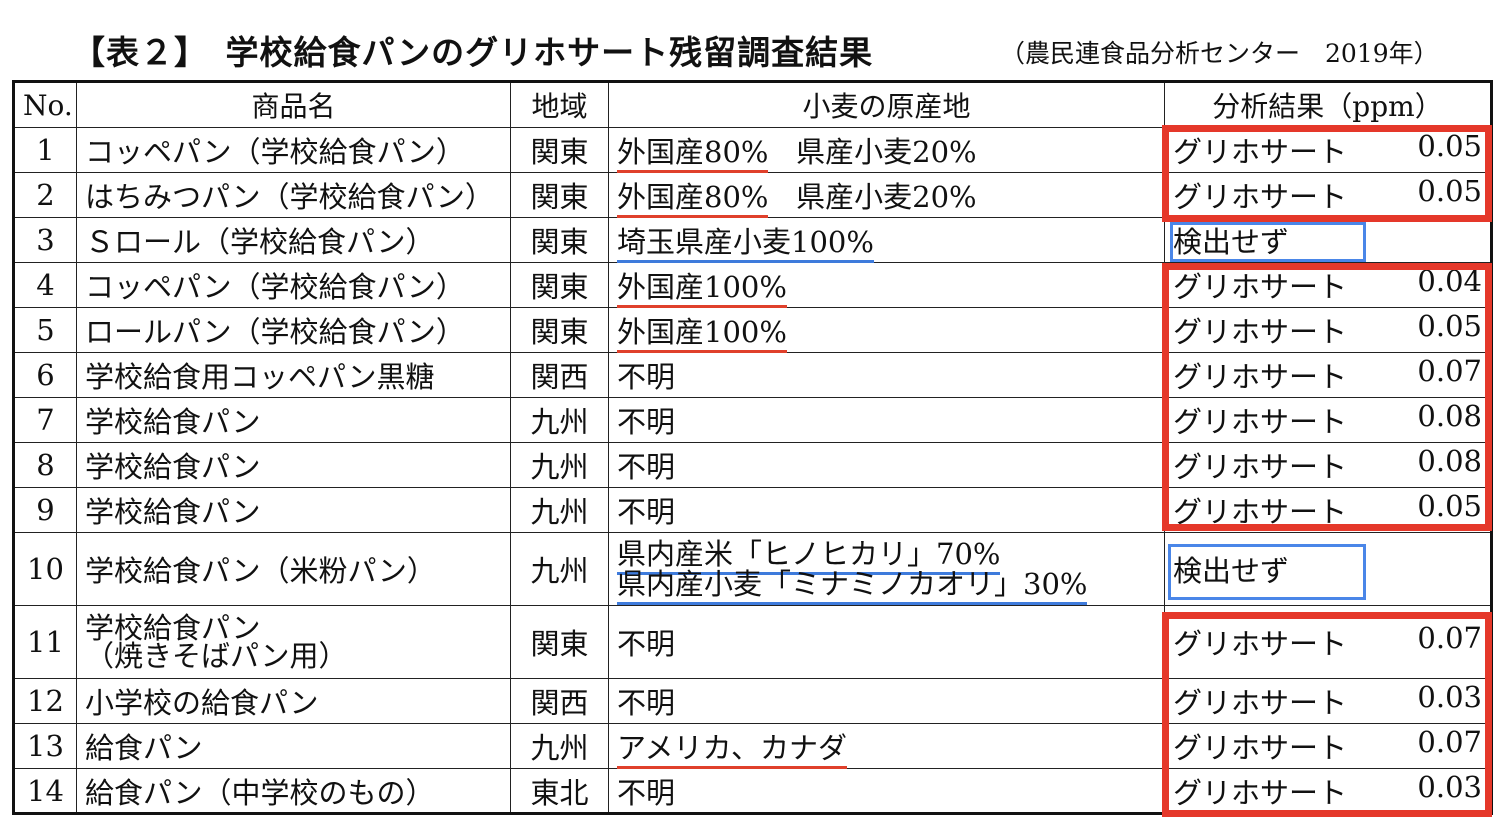 The height and width of the screenshot is (832, 1506). What do you see at coordinates (809, 556) in the screenshot?
I see `origin-primary: 県内産米「ヒノヒカリ」70%` at bounding box center [809, 556].